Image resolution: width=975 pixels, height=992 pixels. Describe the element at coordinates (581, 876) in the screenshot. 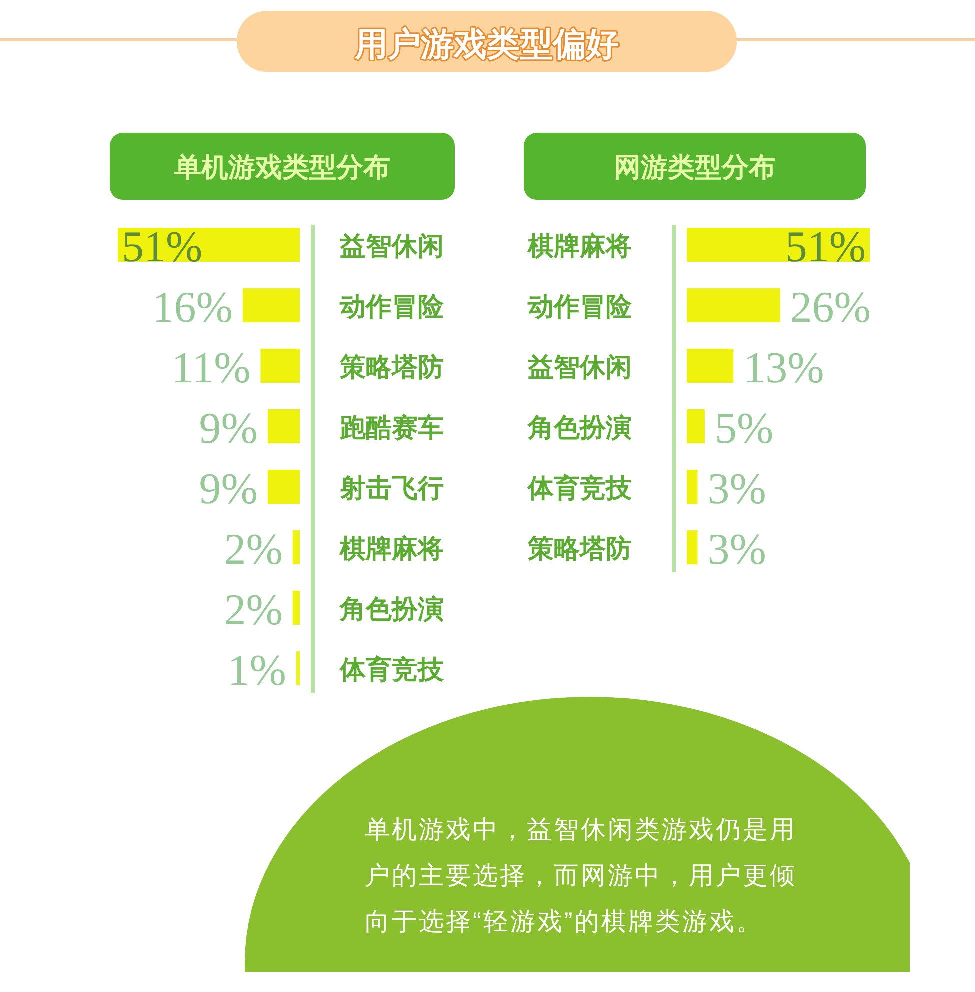

I see `text: 单机游戏中，益智休闲类游戏仍是用户的主要选择，而网游中，用户更倾向于选择“轻游戏”的棋牌类游戏。` at that location.